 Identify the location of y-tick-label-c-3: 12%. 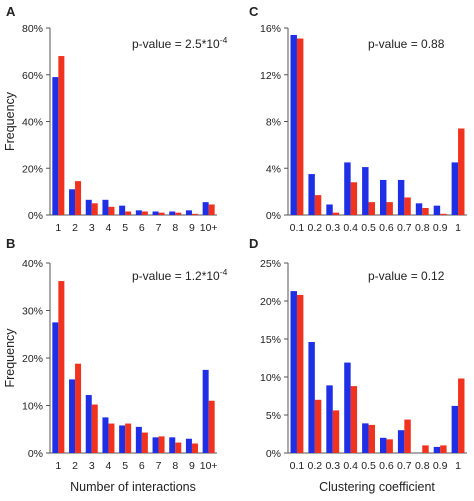
(270, 76).